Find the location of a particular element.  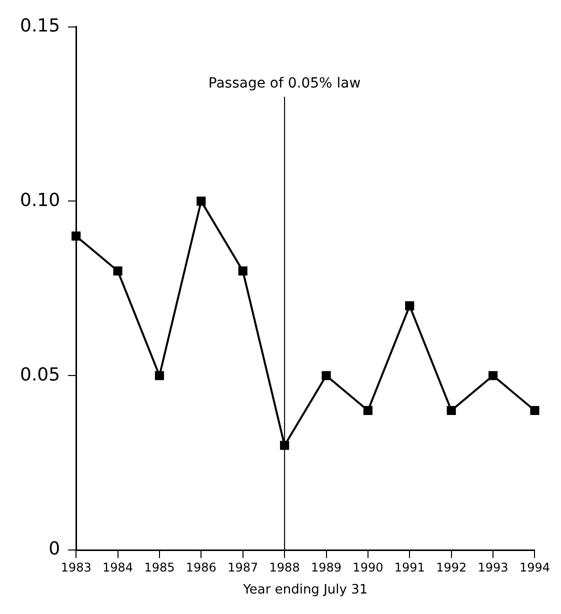

x-tick-label: 1986 is located at coordinates (201, 567).